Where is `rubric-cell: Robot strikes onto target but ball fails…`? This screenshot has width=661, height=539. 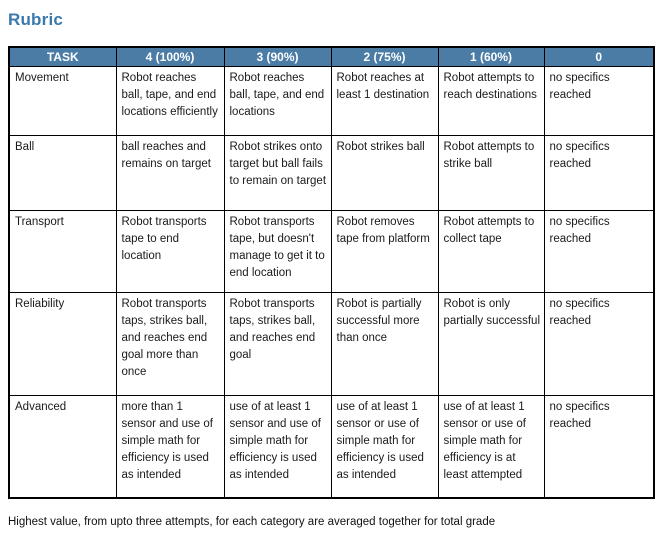 rubric-cell: Robot strikes onto target but ball fails… is located at coordinates (277, 173).